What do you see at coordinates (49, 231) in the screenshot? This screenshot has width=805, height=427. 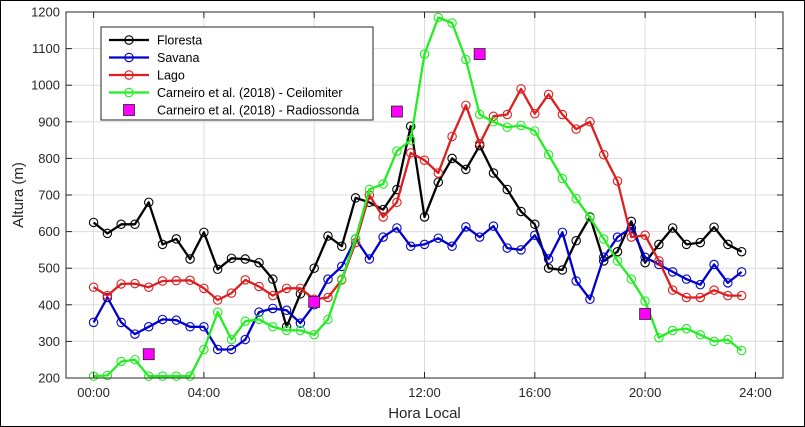 I see `y-tick-label: 600` at bounding box center [49, 231].